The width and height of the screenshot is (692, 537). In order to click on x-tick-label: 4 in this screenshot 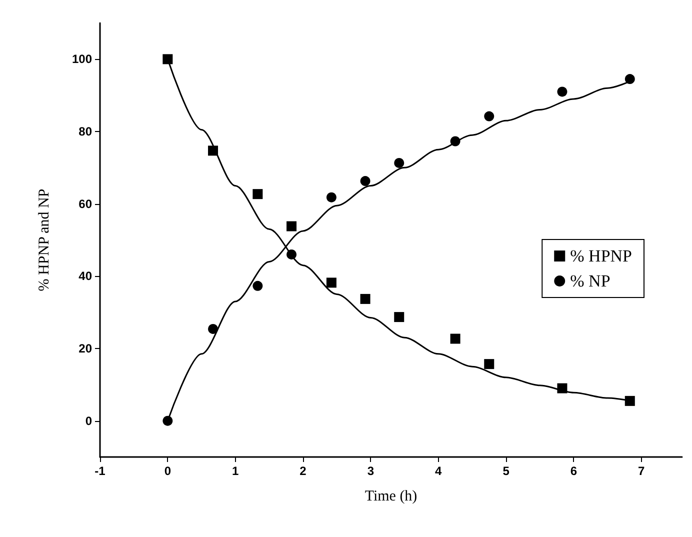, I will do `click(438, 471)`.